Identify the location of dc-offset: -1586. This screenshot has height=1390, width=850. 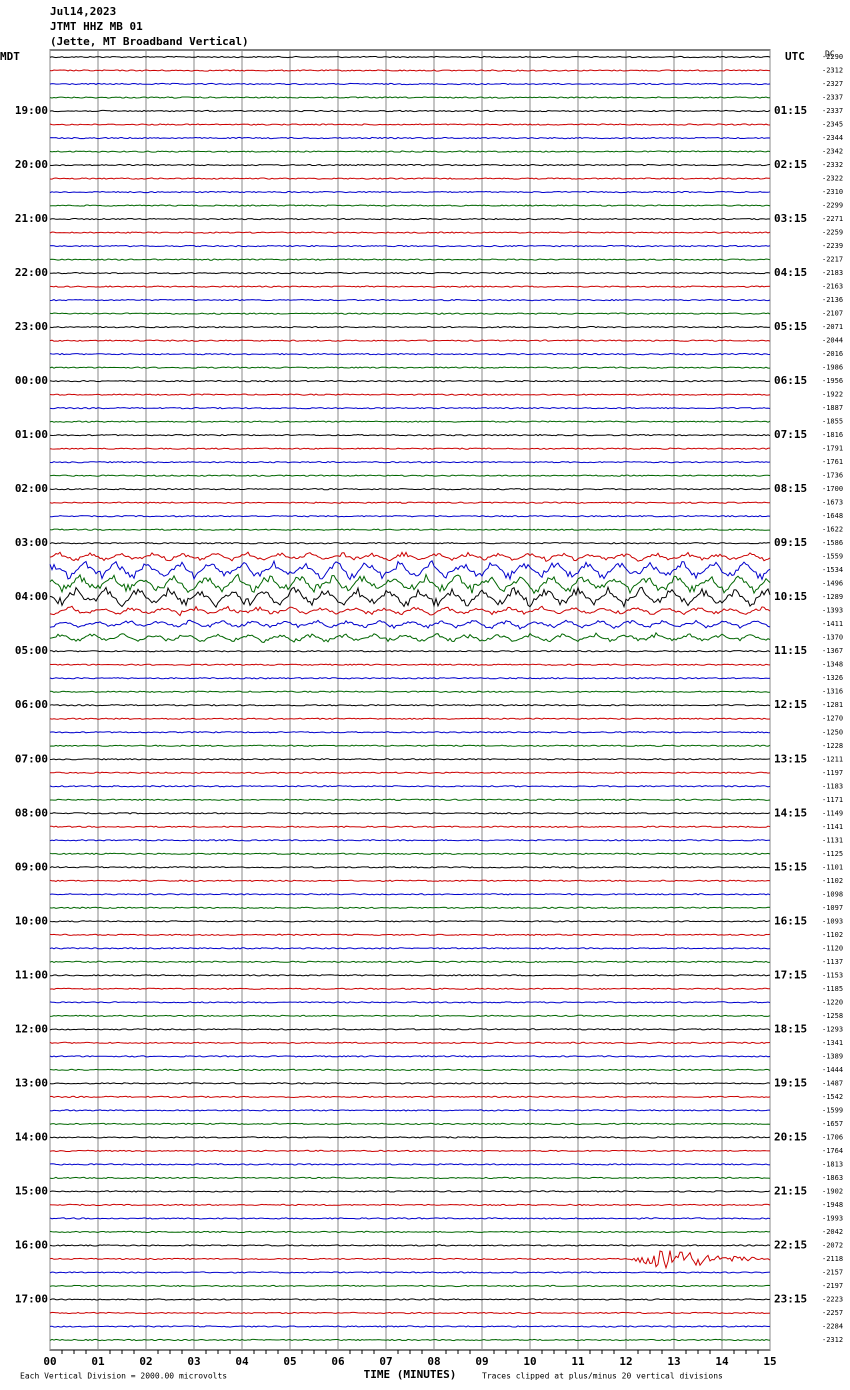
(832, 543).